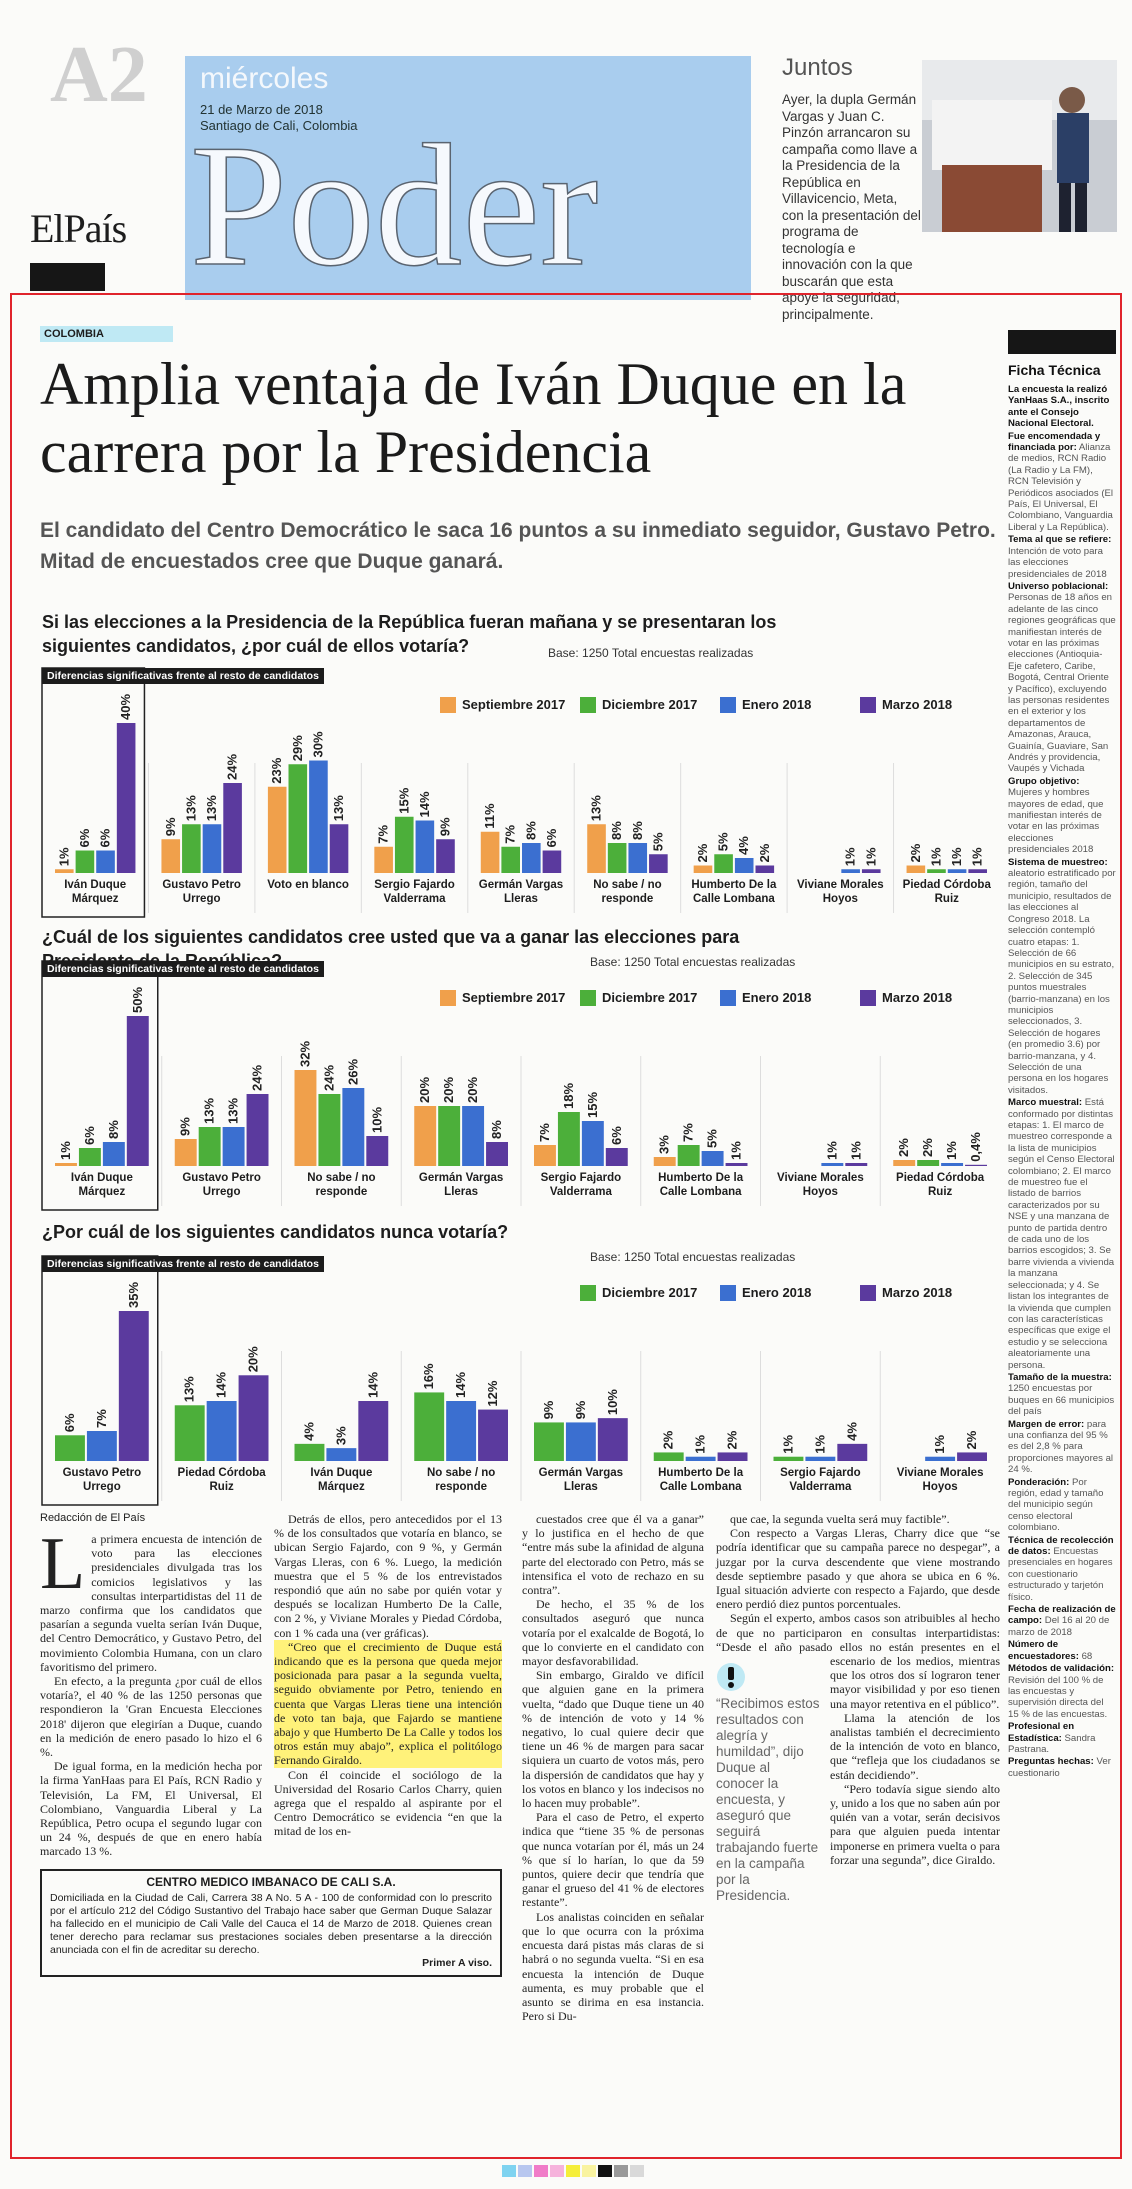 This screenshot has width=1132, height=2189. I want to click on kicker: COLOMBIA, so click(106, 334).